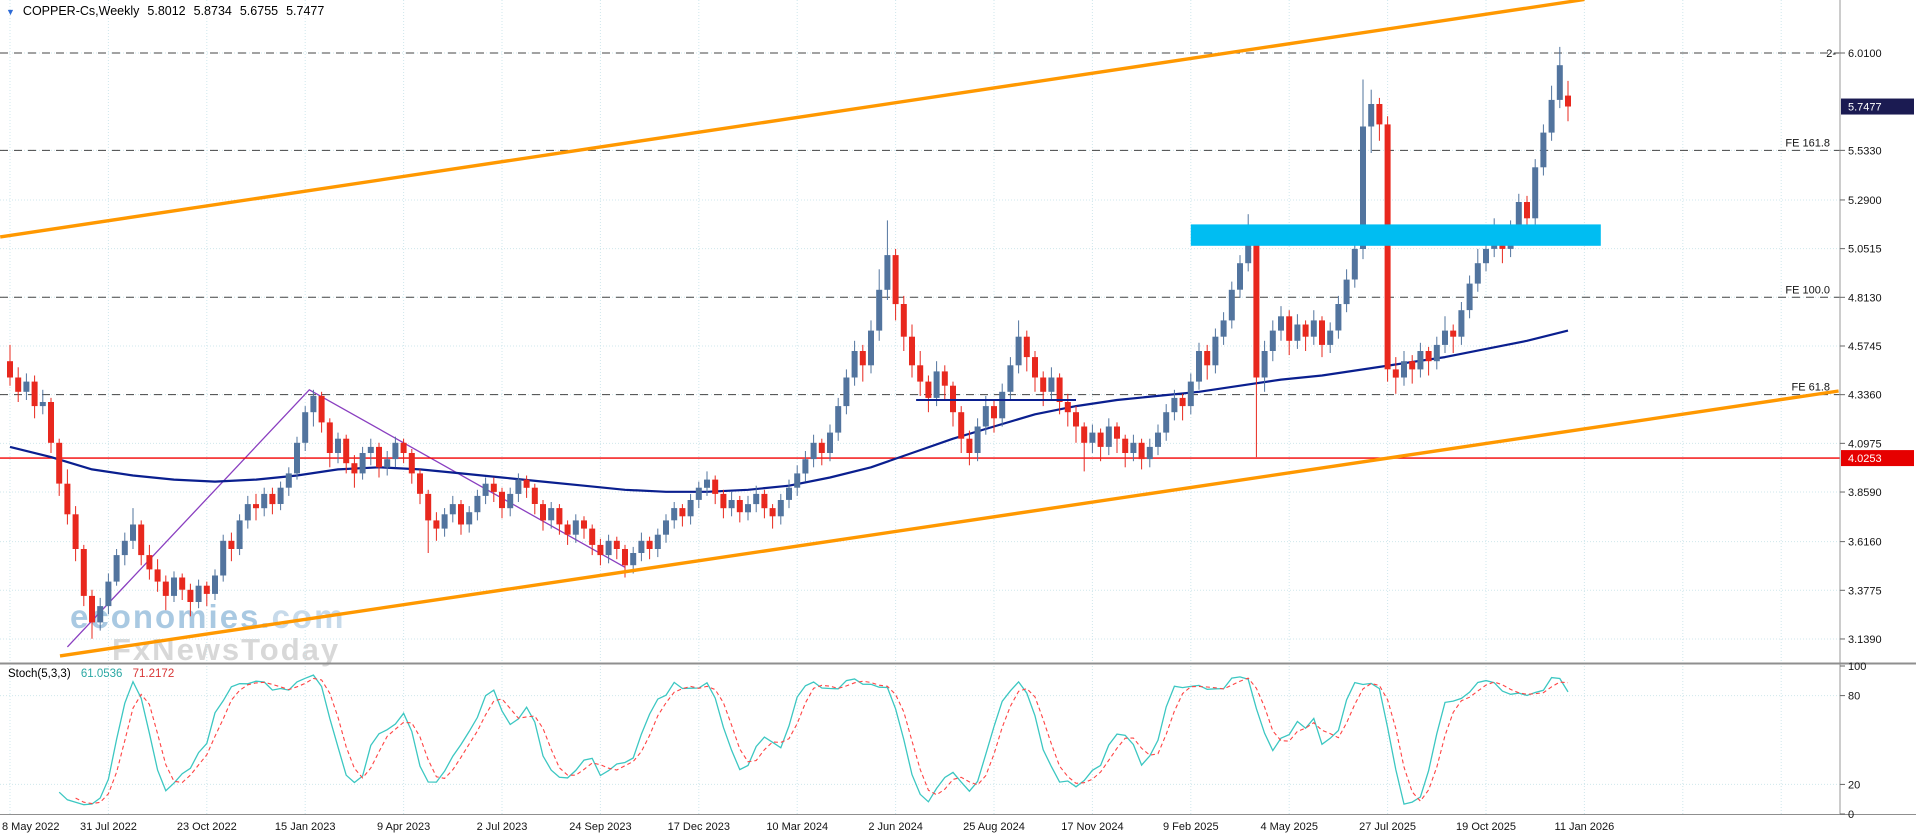 This screenshot has height=840, width=1916. What do you see at coordinates (153, 674) in the screenshot?
I see `stoch-d-value: 71.2172` at bounding box center [153, 674].